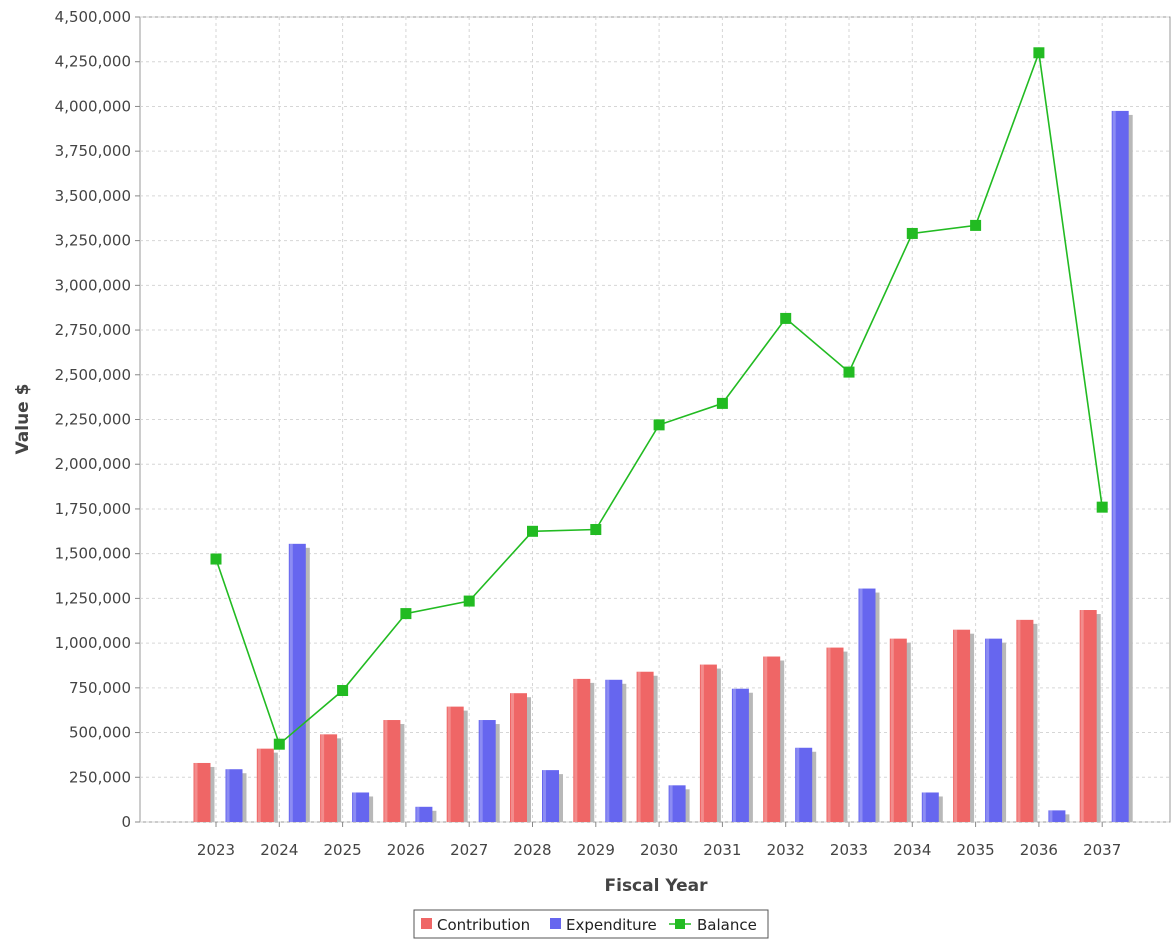 The image size is (1174, 943). I want to click on y-tick-label: 0, so click(126, 822).